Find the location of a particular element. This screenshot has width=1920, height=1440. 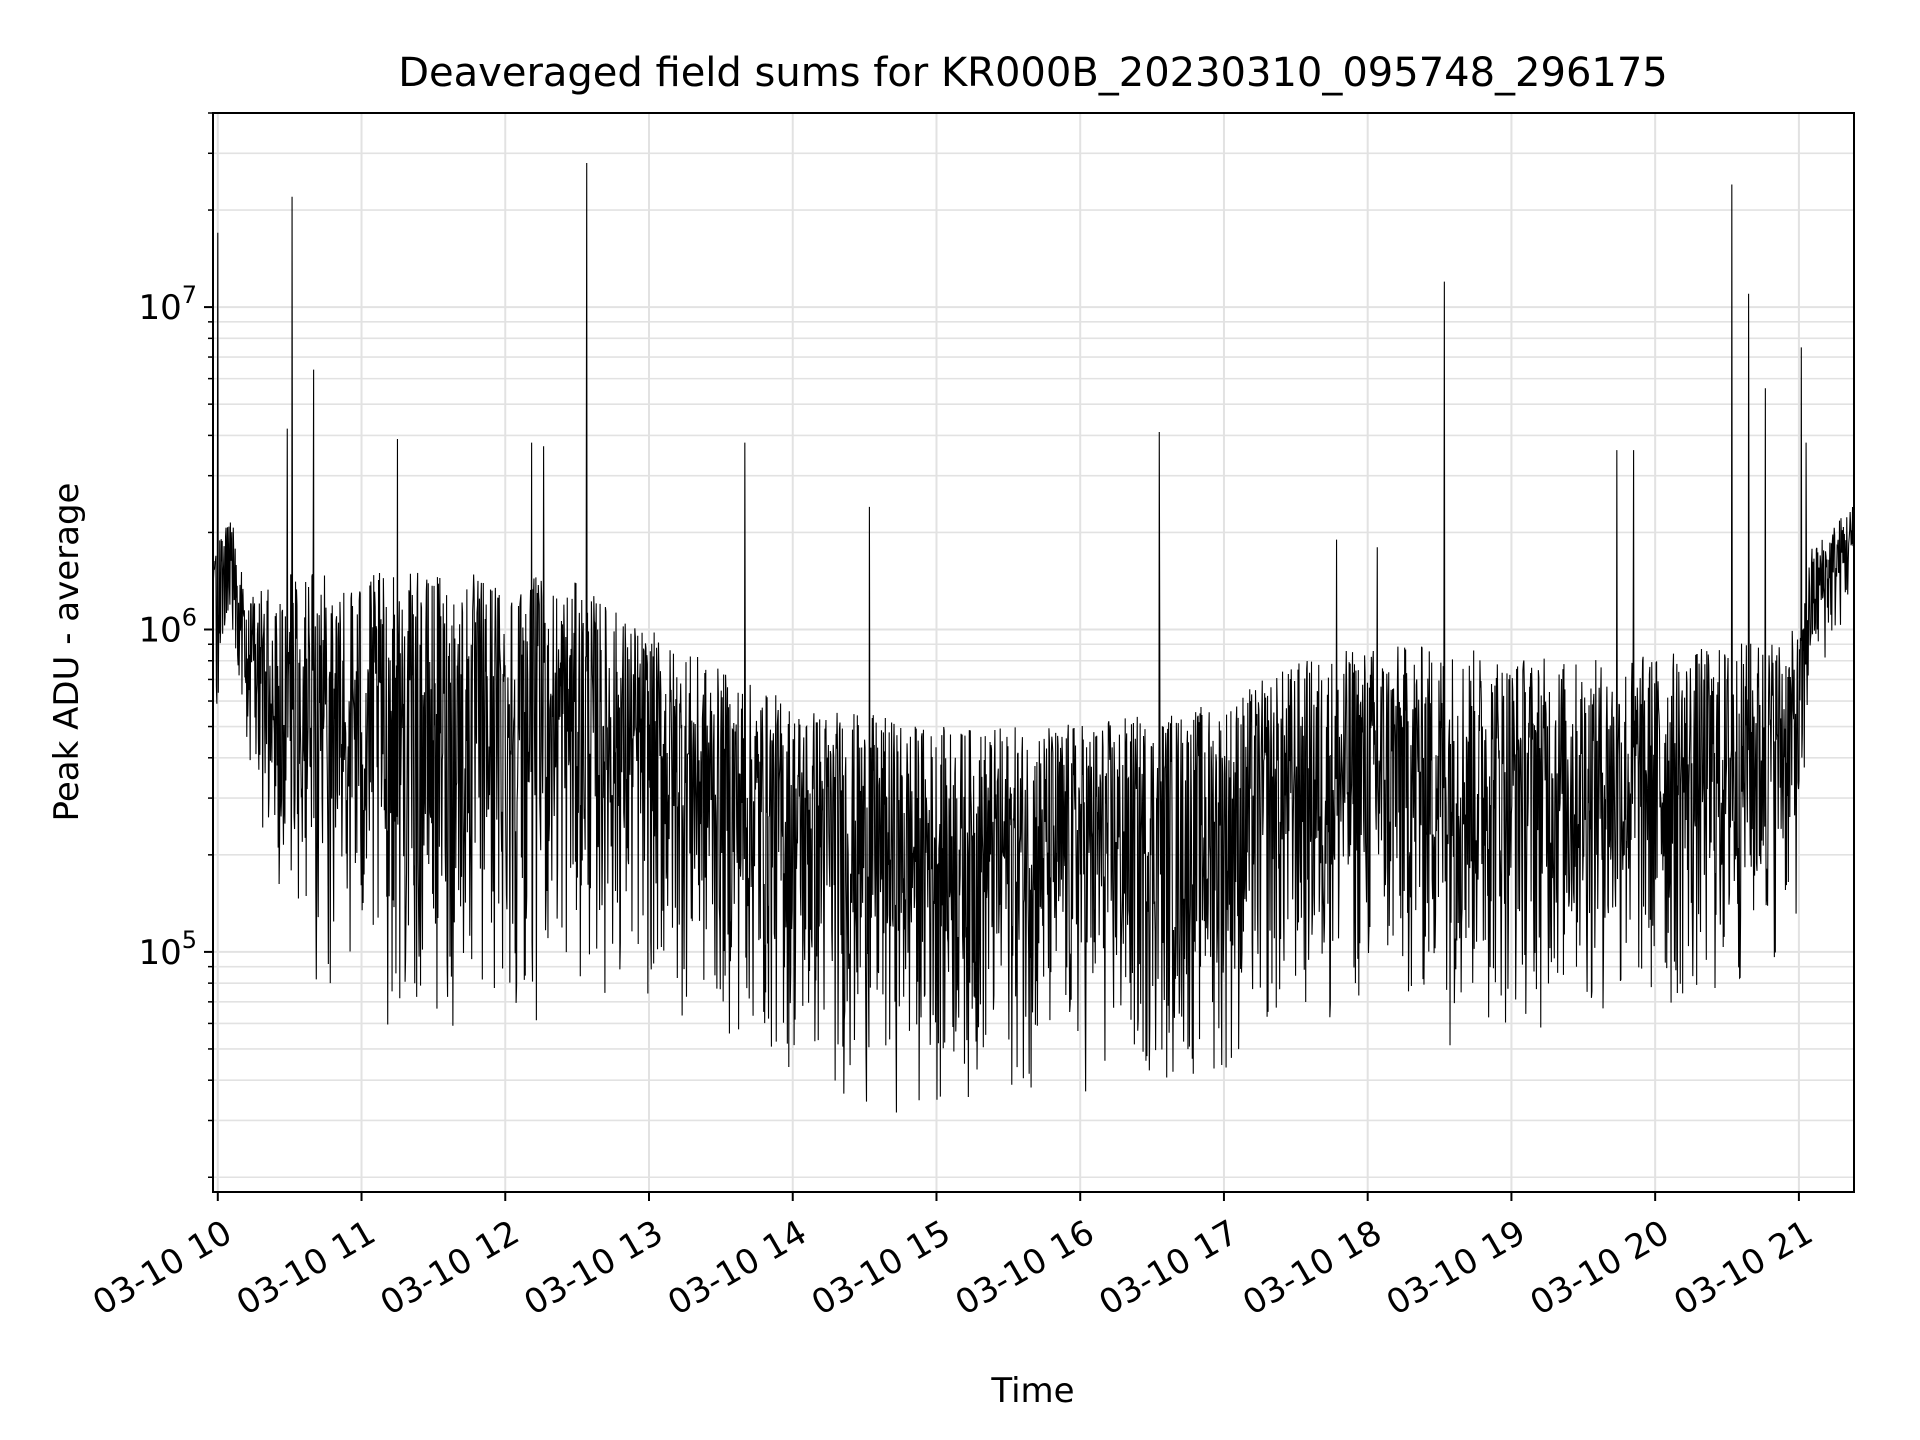

y-tick-label: 10⁷ is located at coordinates (167, 304).